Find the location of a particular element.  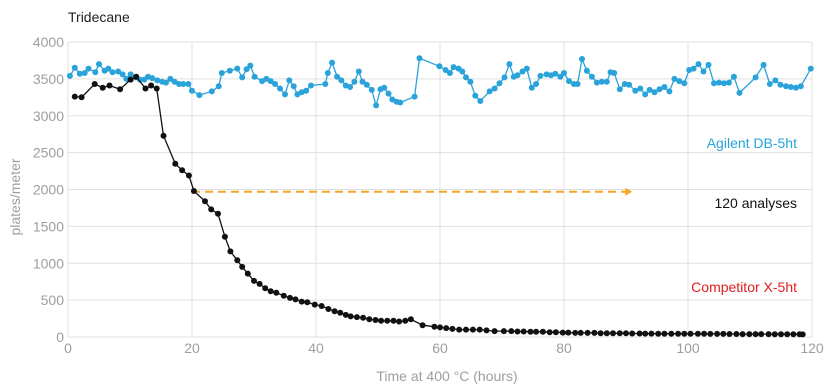

y-tick-label-2500: 2500 is located at coordinates (48, 153).